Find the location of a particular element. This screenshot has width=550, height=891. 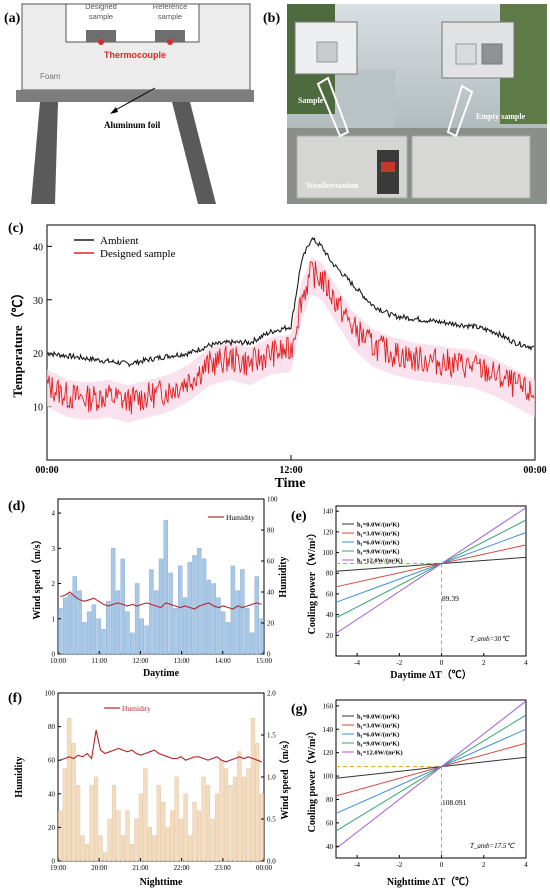

chart-e-annotation: 89.39 is located at coordinates (450, 598).